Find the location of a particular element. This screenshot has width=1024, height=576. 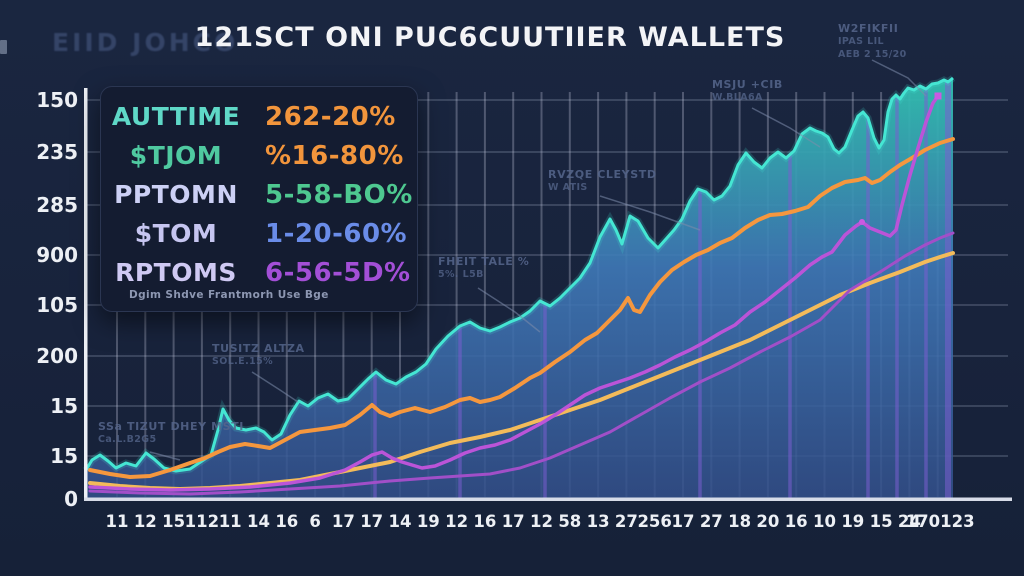

x-tick-label: 256 is located at coordinates (654, 521).